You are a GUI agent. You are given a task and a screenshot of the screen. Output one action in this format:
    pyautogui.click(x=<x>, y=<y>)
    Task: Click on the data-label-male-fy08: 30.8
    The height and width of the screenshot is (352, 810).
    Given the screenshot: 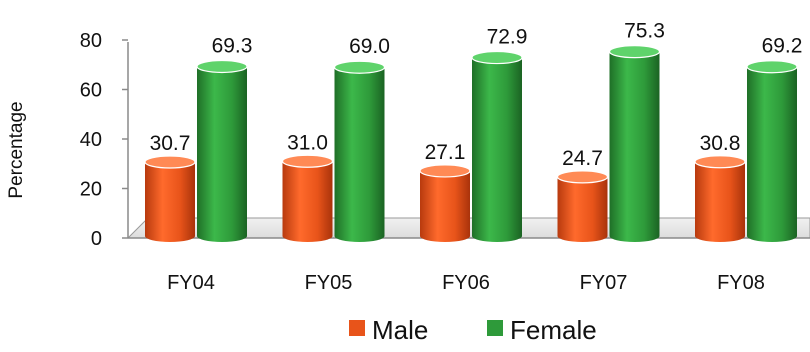 What is the action you would take?
    pyautogui.click(x=720, y=143)
    